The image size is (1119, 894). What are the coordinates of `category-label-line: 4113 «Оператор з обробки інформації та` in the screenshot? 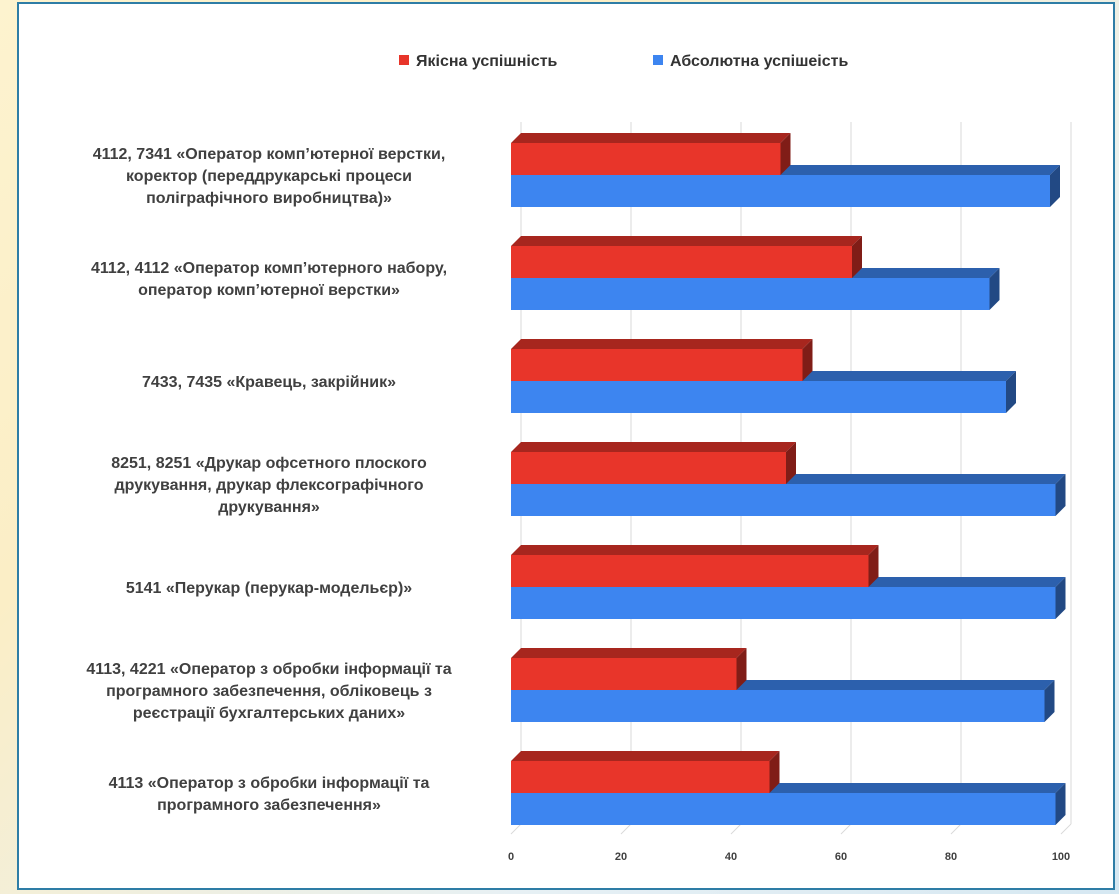 It's located at (269, 783).